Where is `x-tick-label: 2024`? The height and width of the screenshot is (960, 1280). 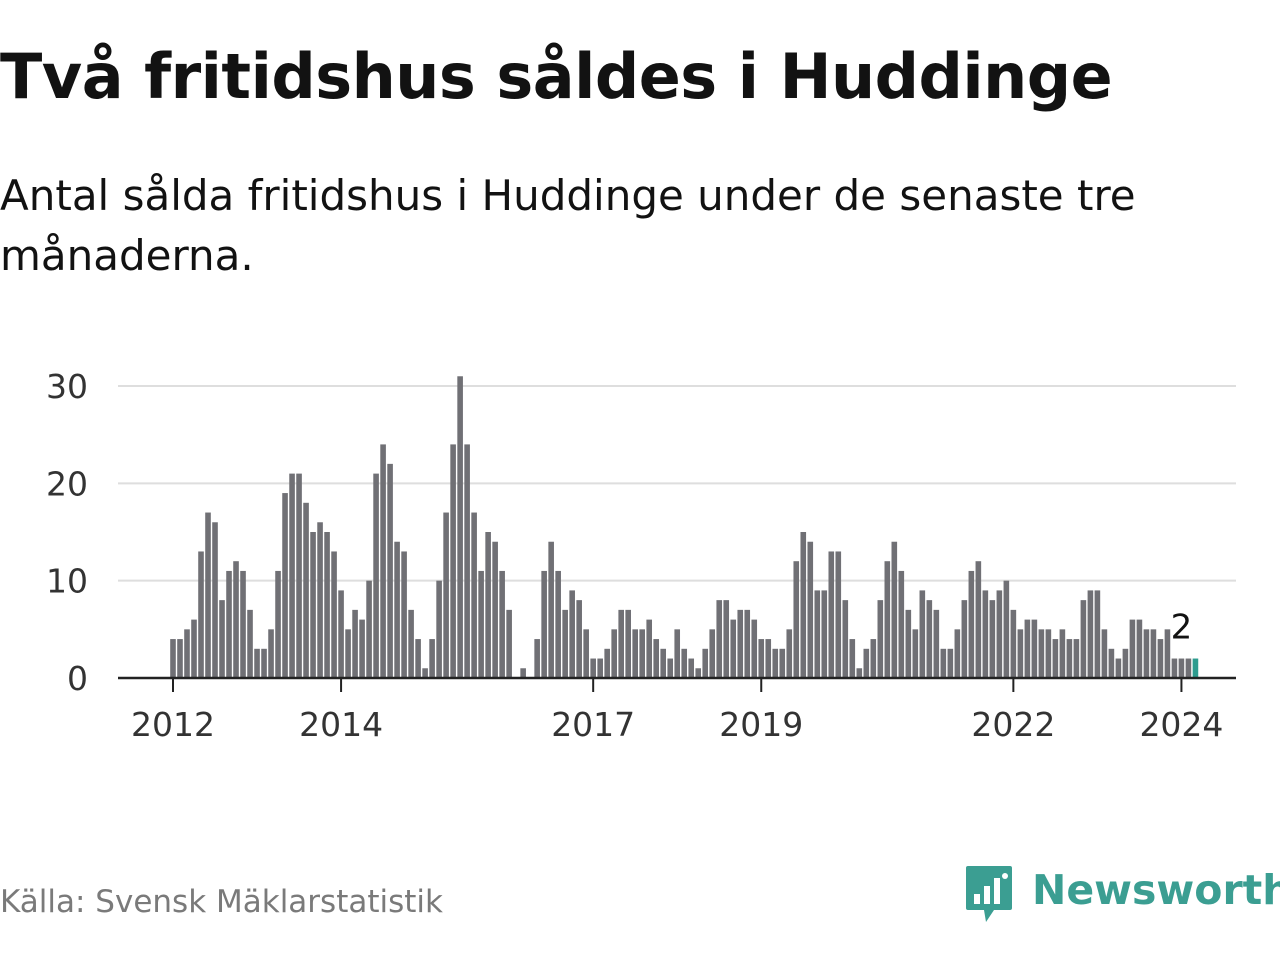 x-tick-label: 2024 is located at coordinates (1181, 724).